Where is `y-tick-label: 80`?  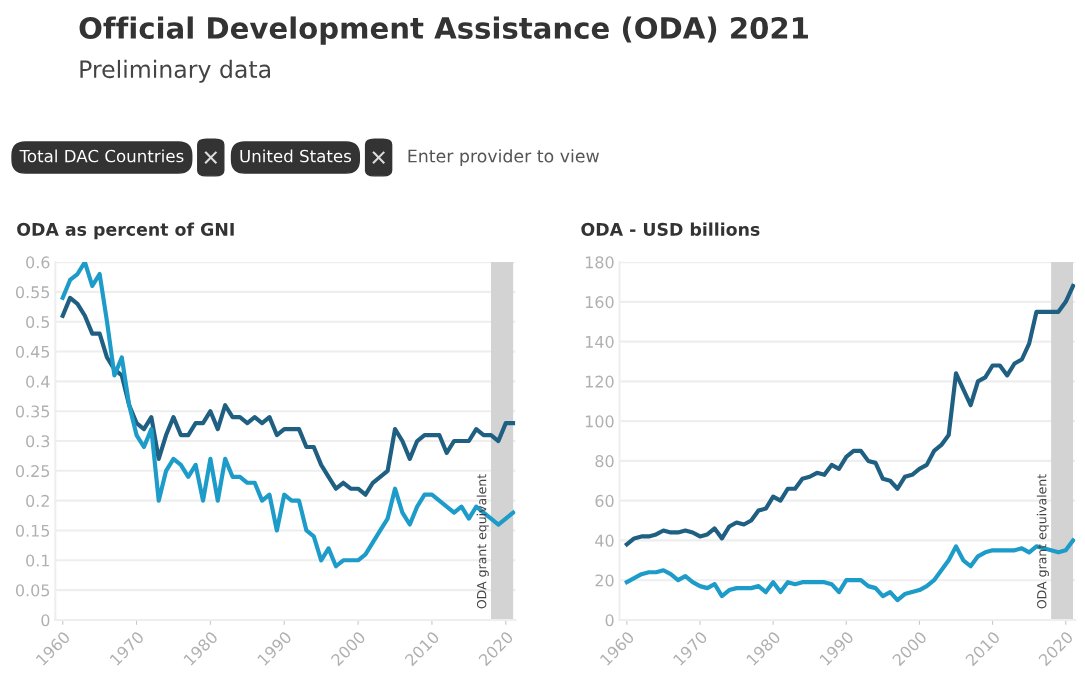
y-tick-label: 80 is located at coordinates (604, 461).